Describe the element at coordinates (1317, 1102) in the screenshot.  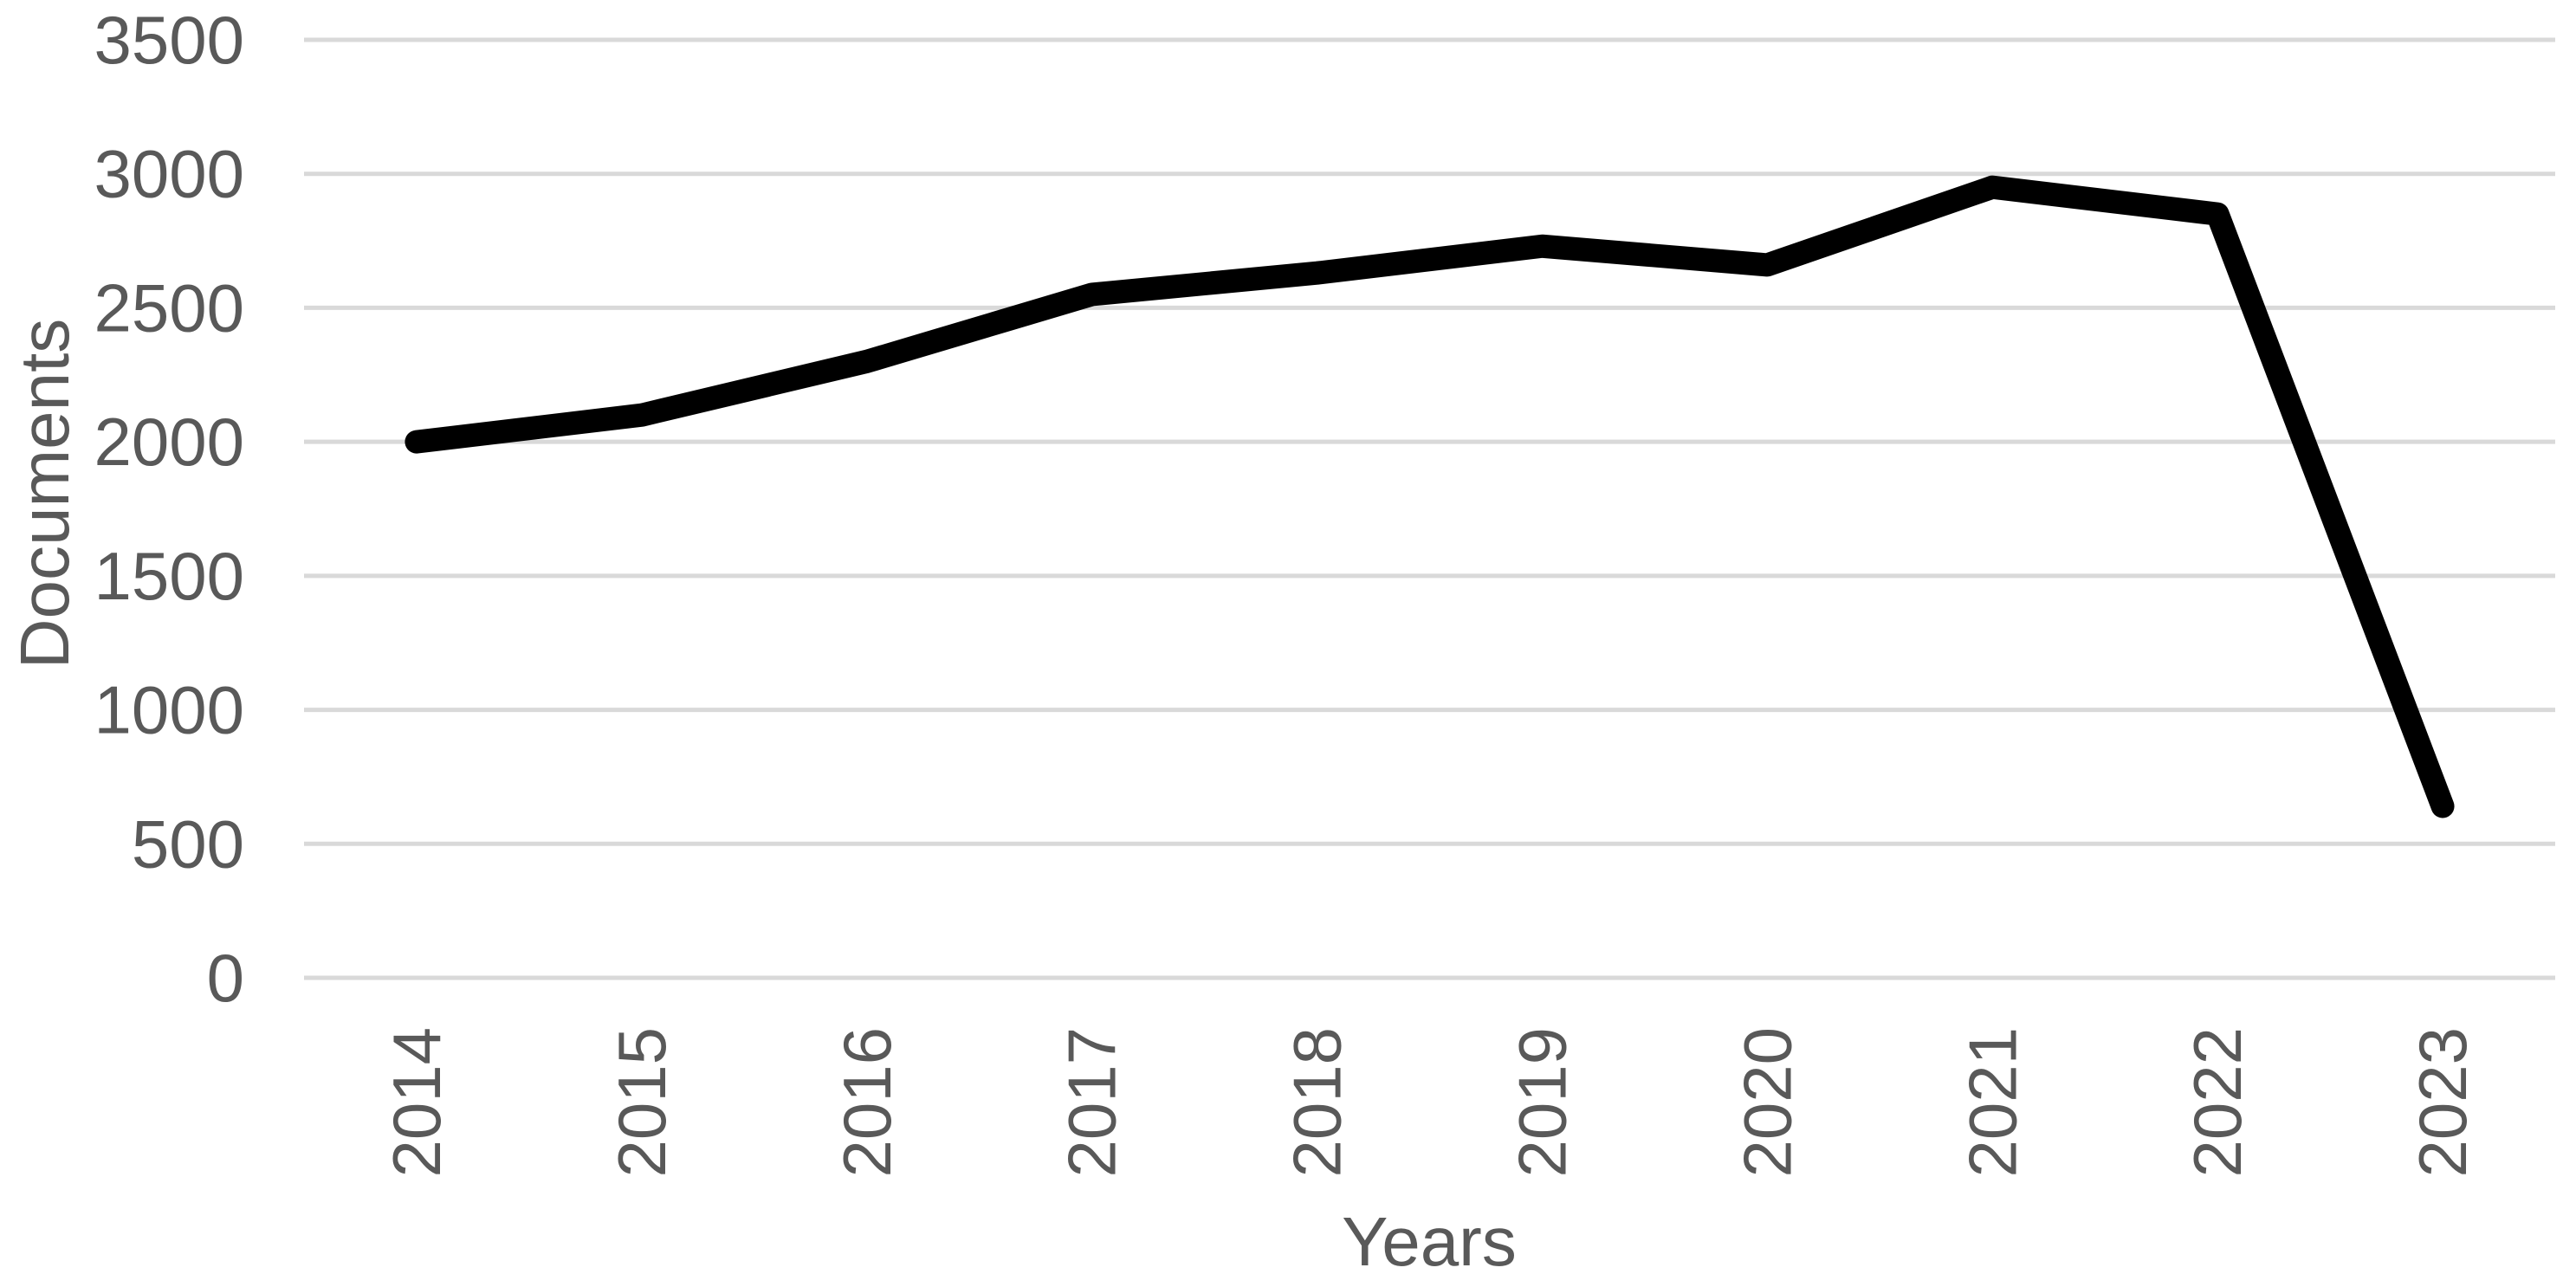
I see `x-tick-label: 2018` at that location.